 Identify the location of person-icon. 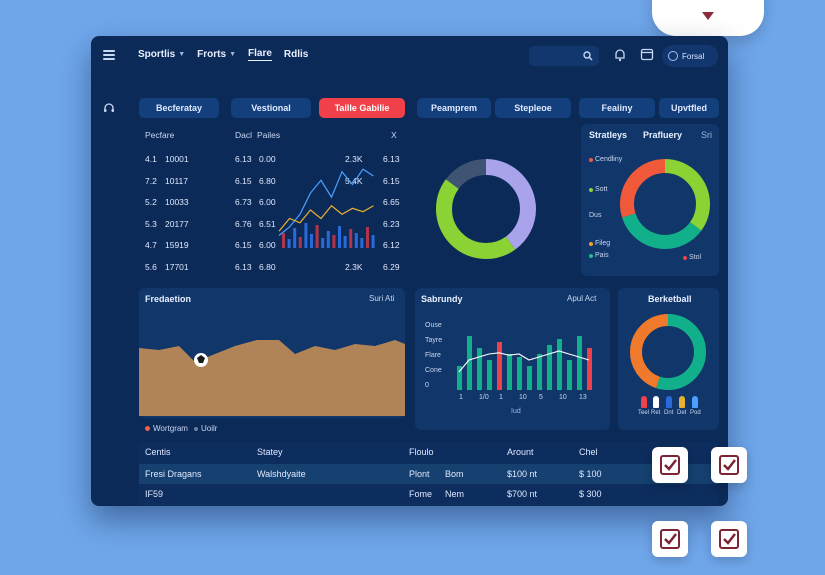
(668, 402).